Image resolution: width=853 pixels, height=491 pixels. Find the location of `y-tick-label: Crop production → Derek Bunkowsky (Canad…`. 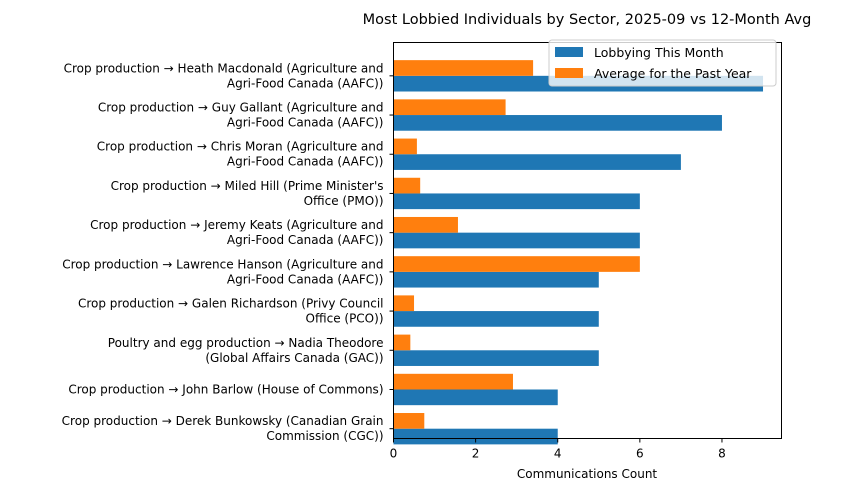

y-tick-label: Crop production → Derek Bunkowsky (Canad… is located at coordinates (223, 428).